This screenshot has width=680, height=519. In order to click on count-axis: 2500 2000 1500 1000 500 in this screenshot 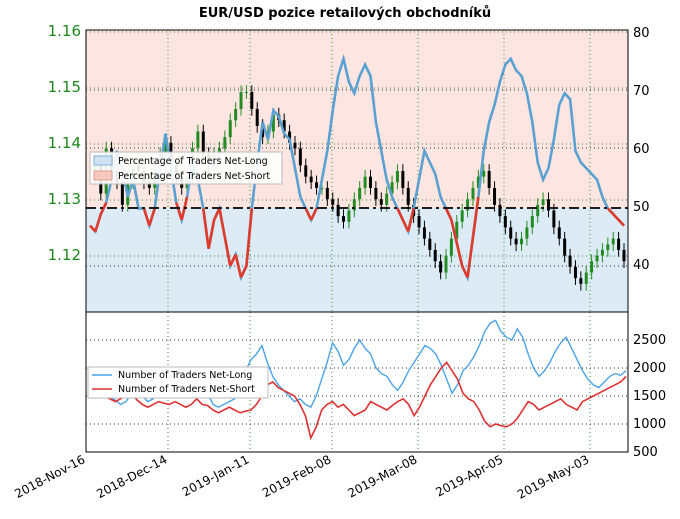, I will do `click(649, 396)`.